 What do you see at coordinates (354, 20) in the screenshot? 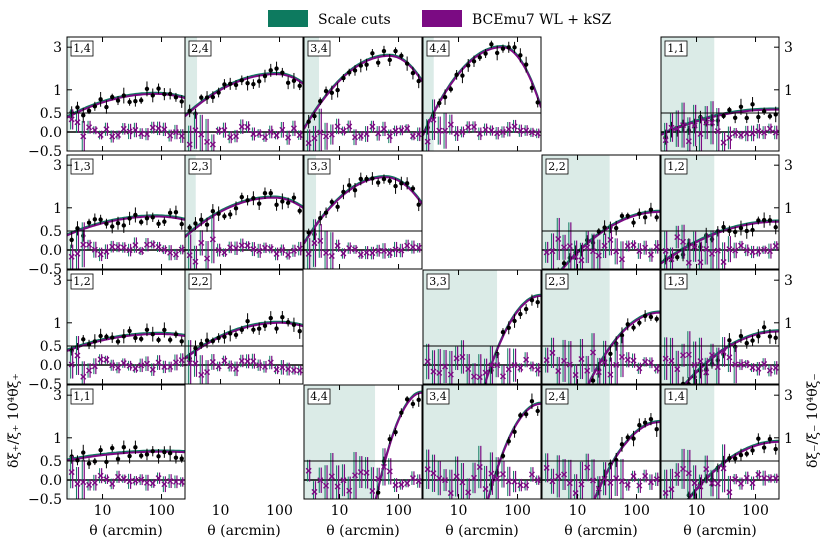
I see `legend-label-scale-cuts: Scale cuts` at bounding box center [354, 20].